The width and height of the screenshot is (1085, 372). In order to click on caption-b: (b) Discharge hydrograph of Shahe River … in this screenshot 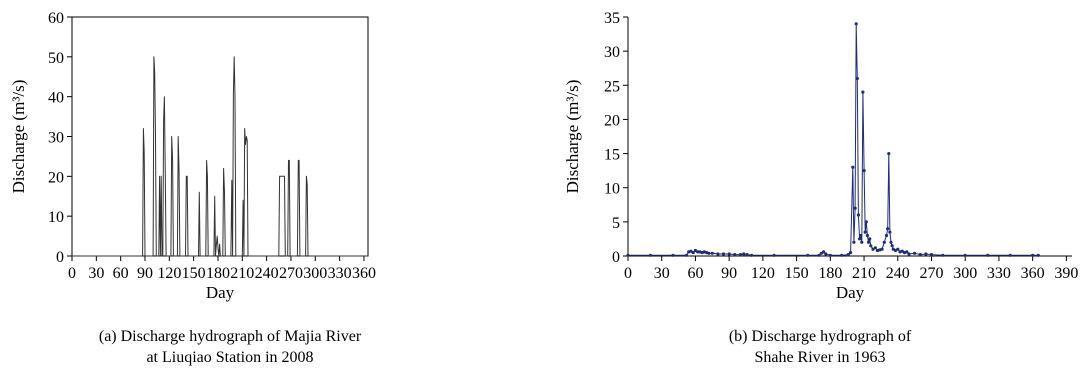, I will do `click(820, 347)`.